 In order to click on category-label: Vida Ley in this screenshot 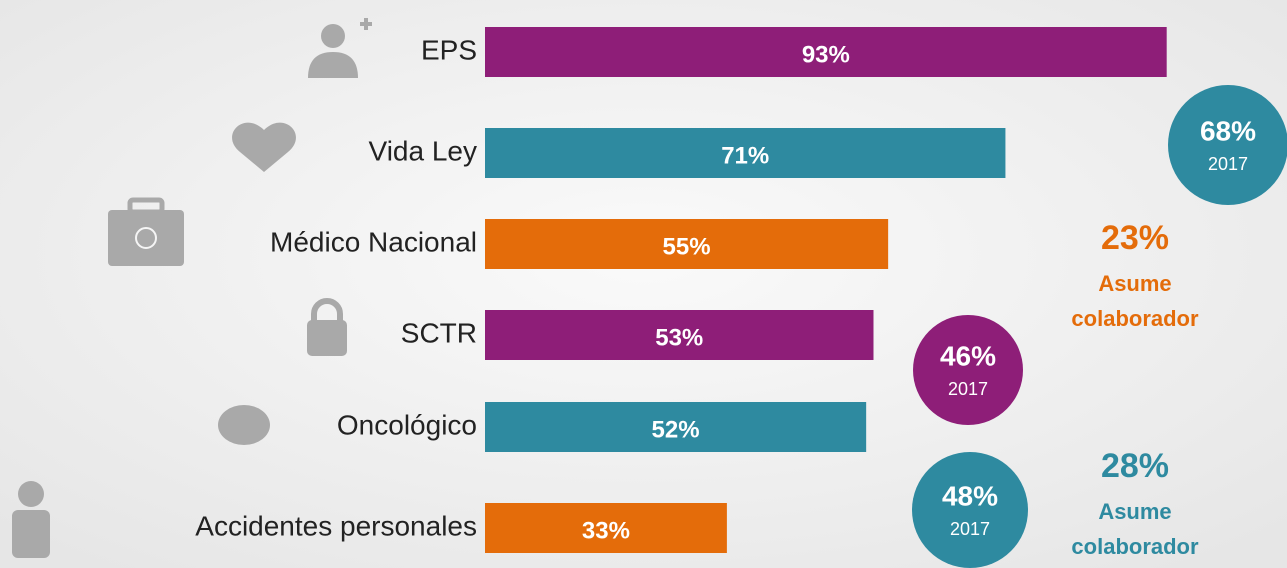, I will do `click(423, 150)`.